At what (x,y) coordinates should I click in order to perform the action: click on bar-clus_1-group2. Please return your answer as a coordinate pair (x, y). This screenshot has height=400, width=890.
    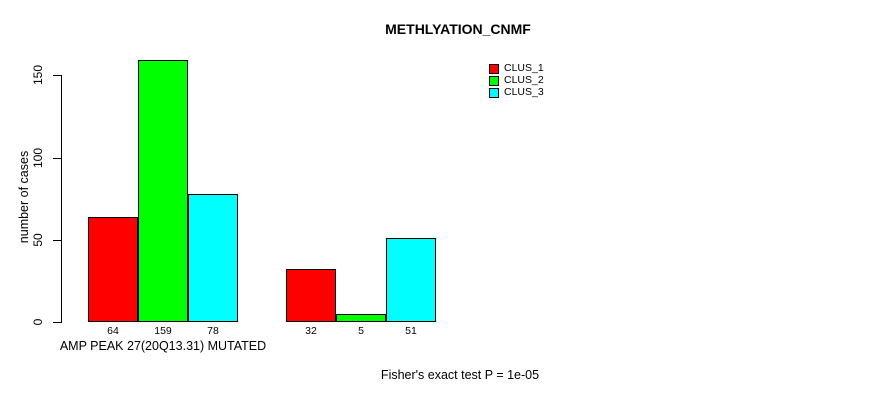
    Looking at the image, I should click on (311, 295).